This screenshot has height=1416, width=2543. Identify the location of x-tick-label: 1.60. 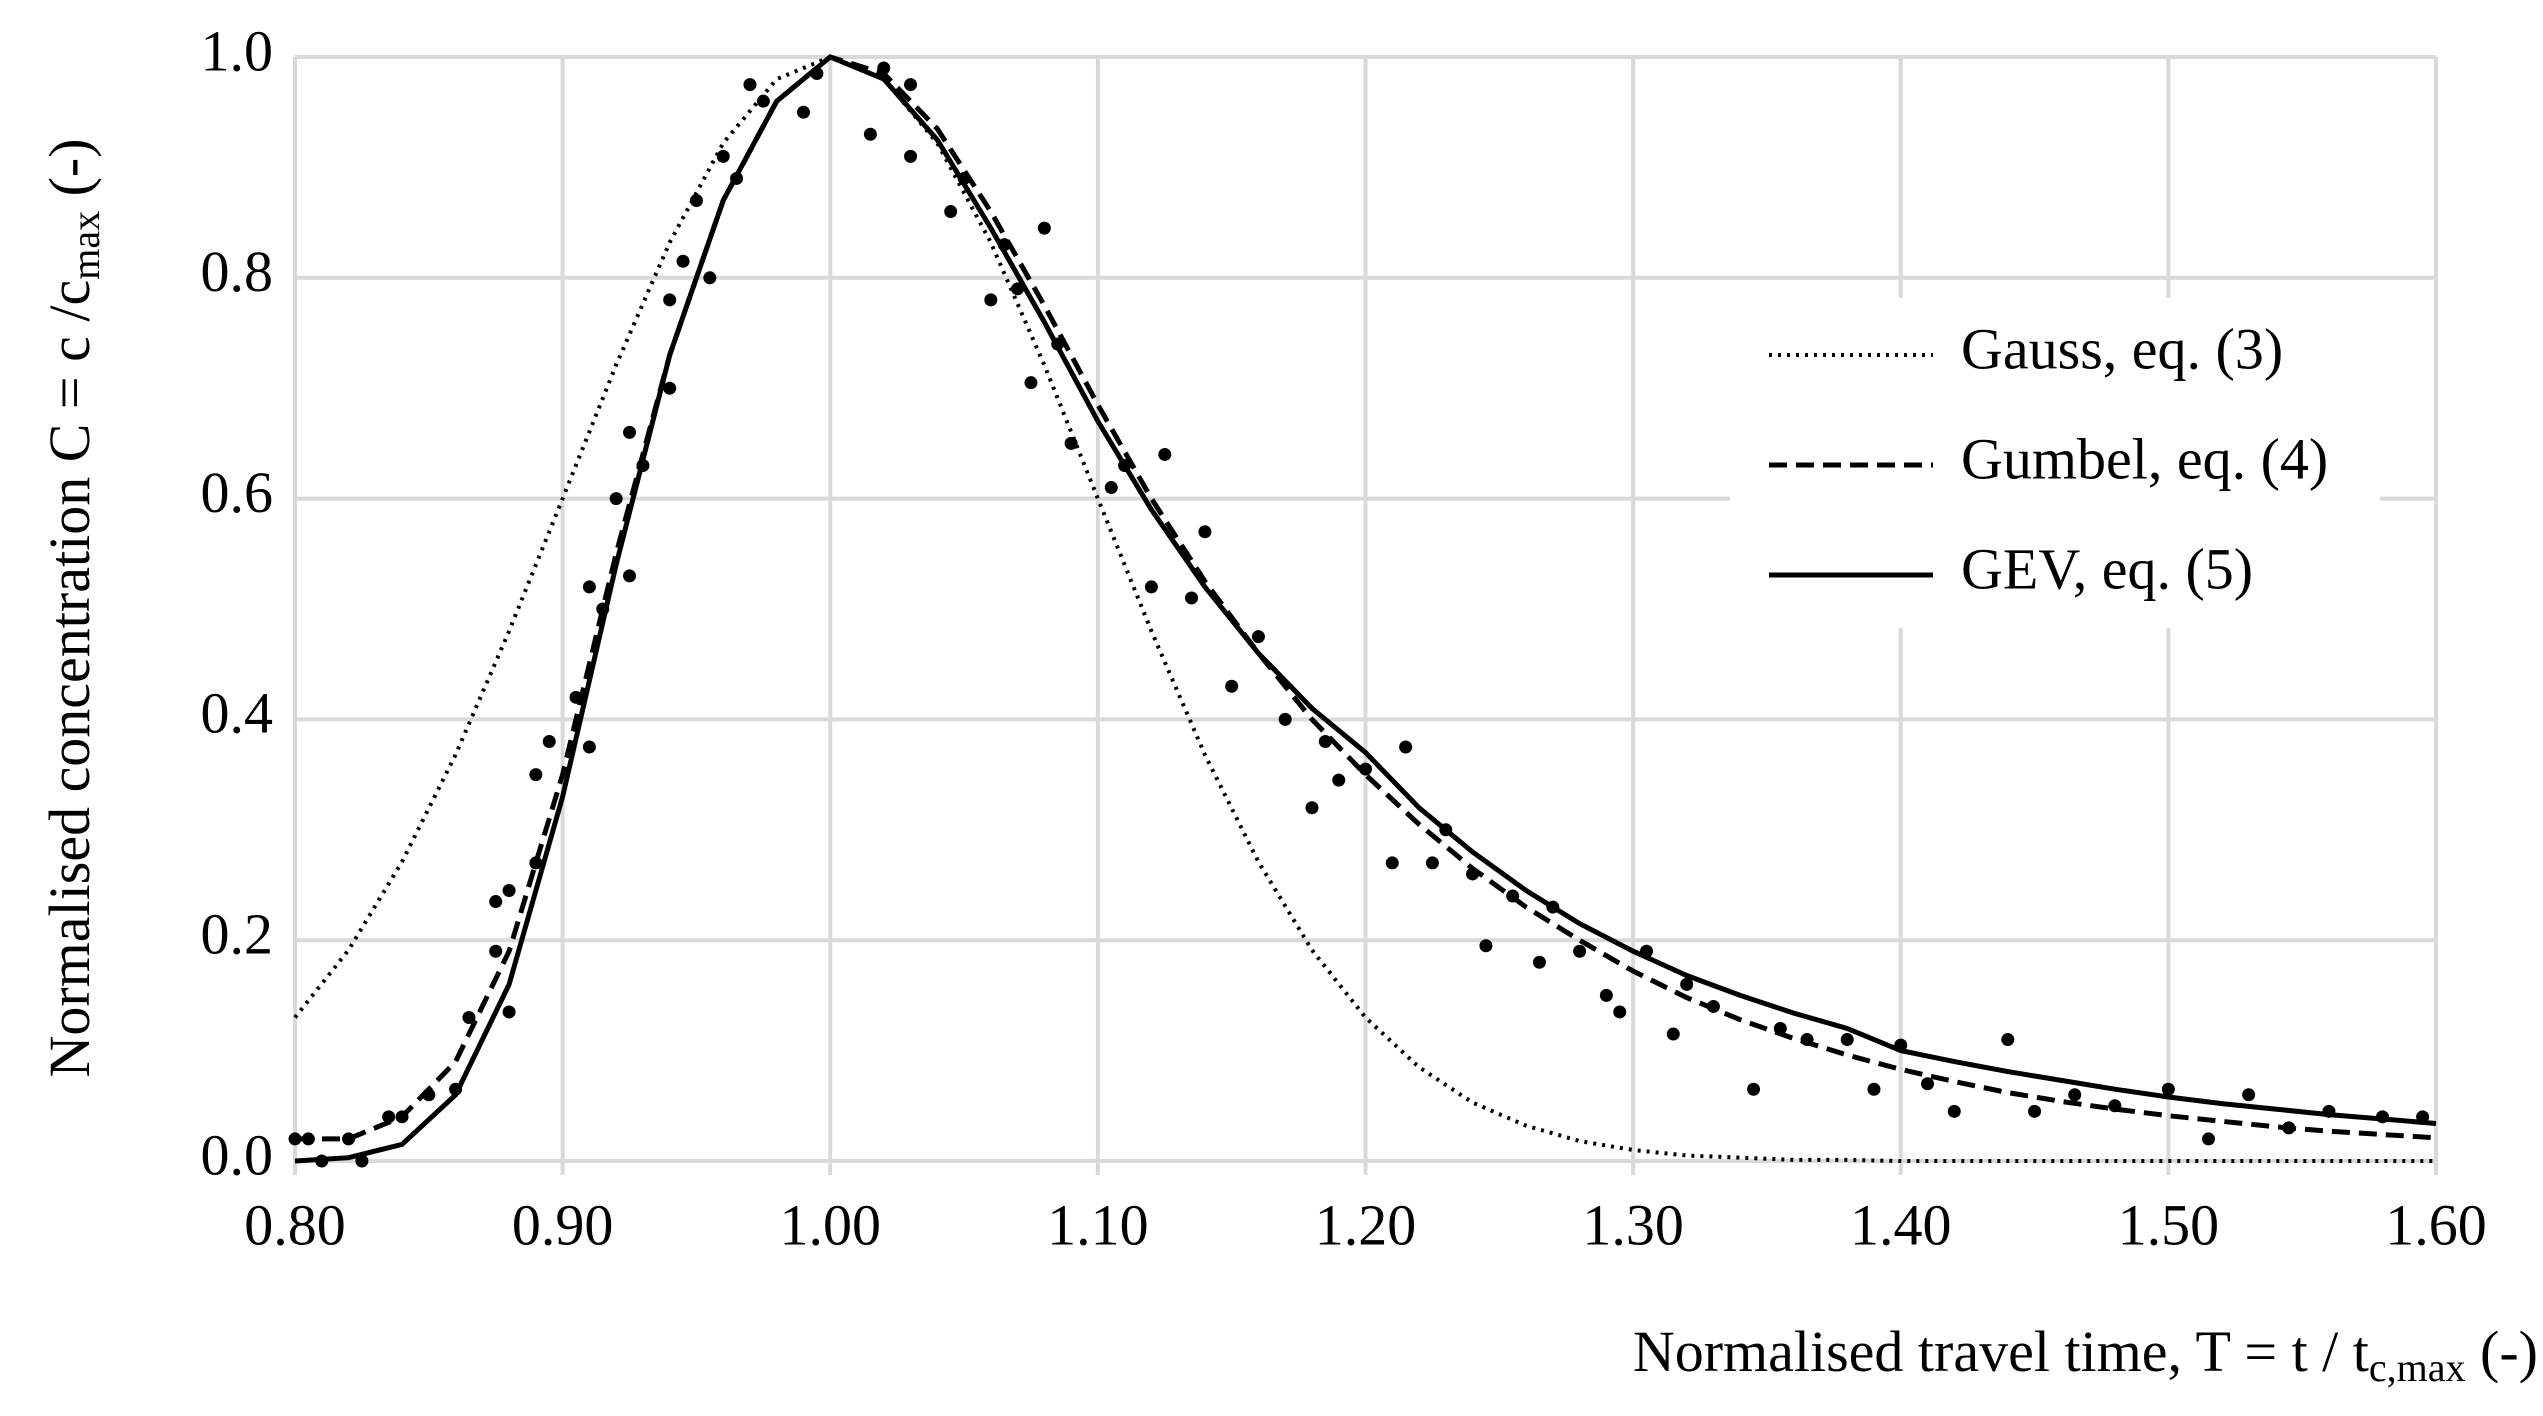
(2436, 1224).